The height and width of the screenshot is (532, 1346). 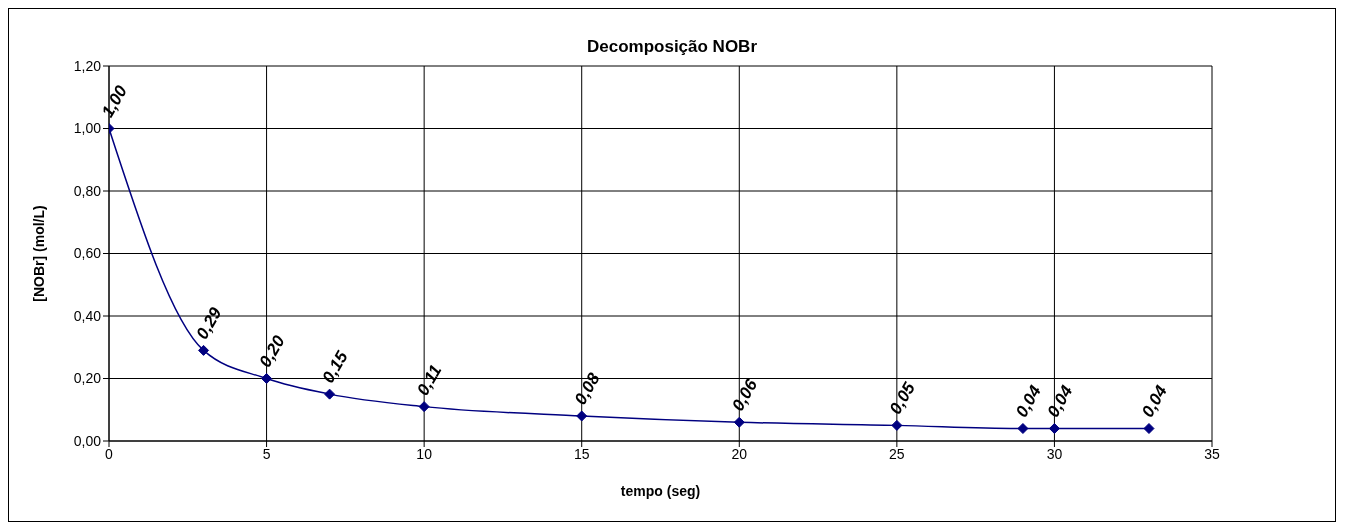 What do you see at coordinates (1212, 453) in the screenshot?
I see `x-tick-label: 35` at bounding box center [1212, 453].